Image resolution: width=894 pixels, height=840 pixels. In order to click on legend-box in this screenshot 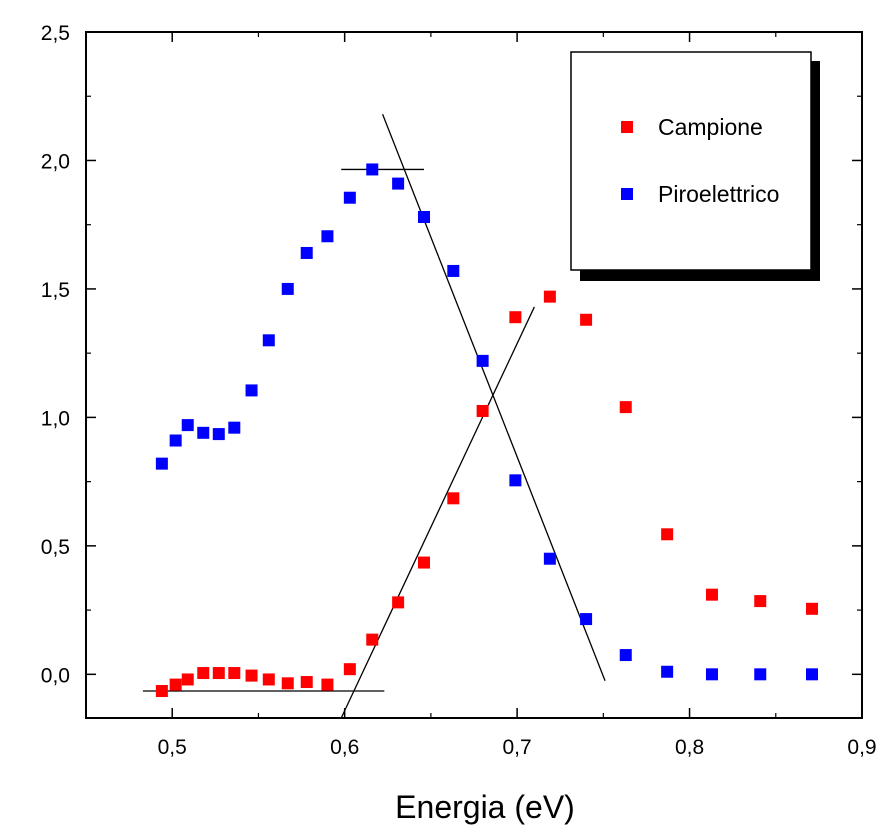, I will do `click(691, 161)`.